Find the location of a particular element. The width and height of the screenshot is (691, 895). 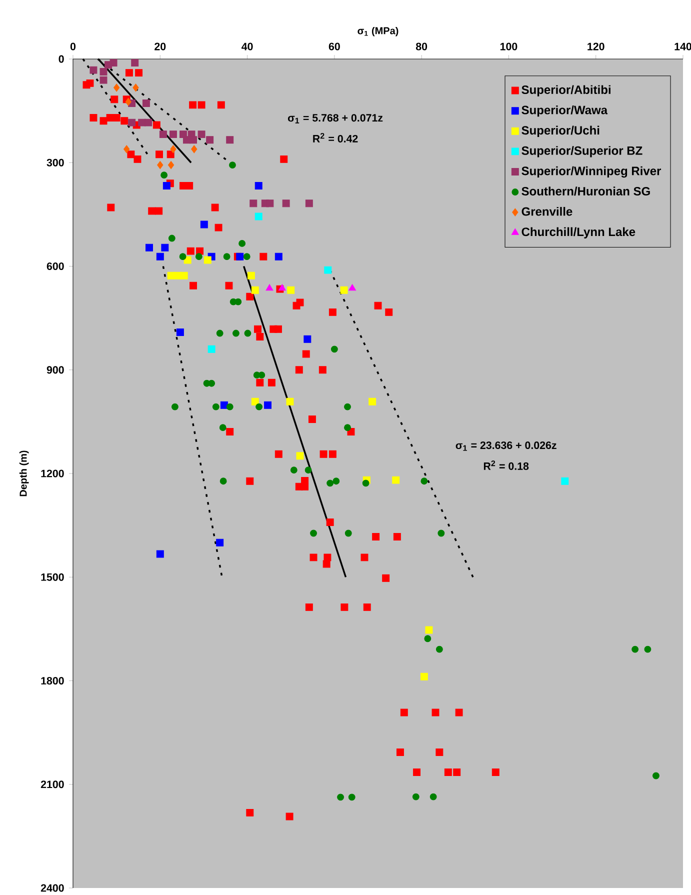

x-tick-label: 60 is located at coordinates (334, 46).